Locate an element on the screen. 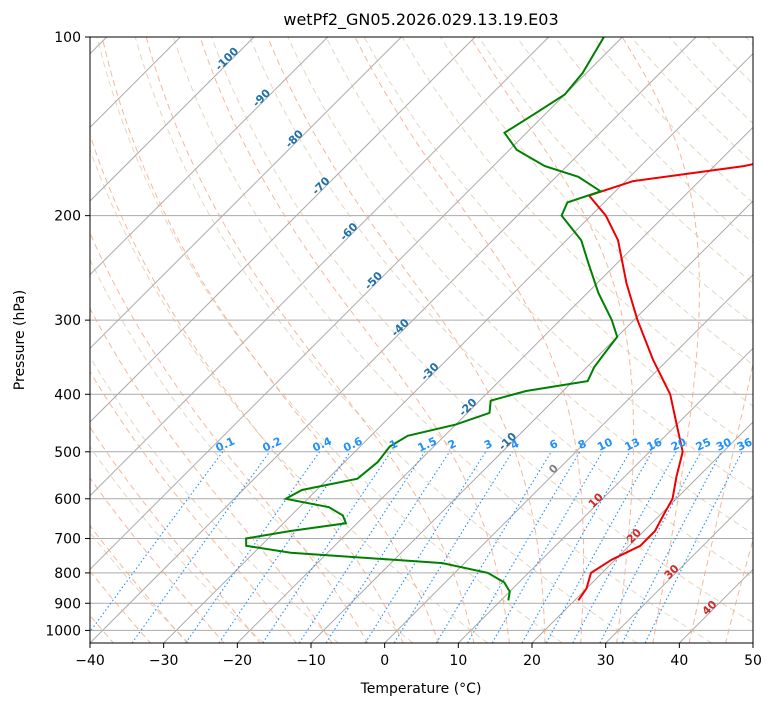  x-tick-label: −30 is located at coordinates (164, 661).